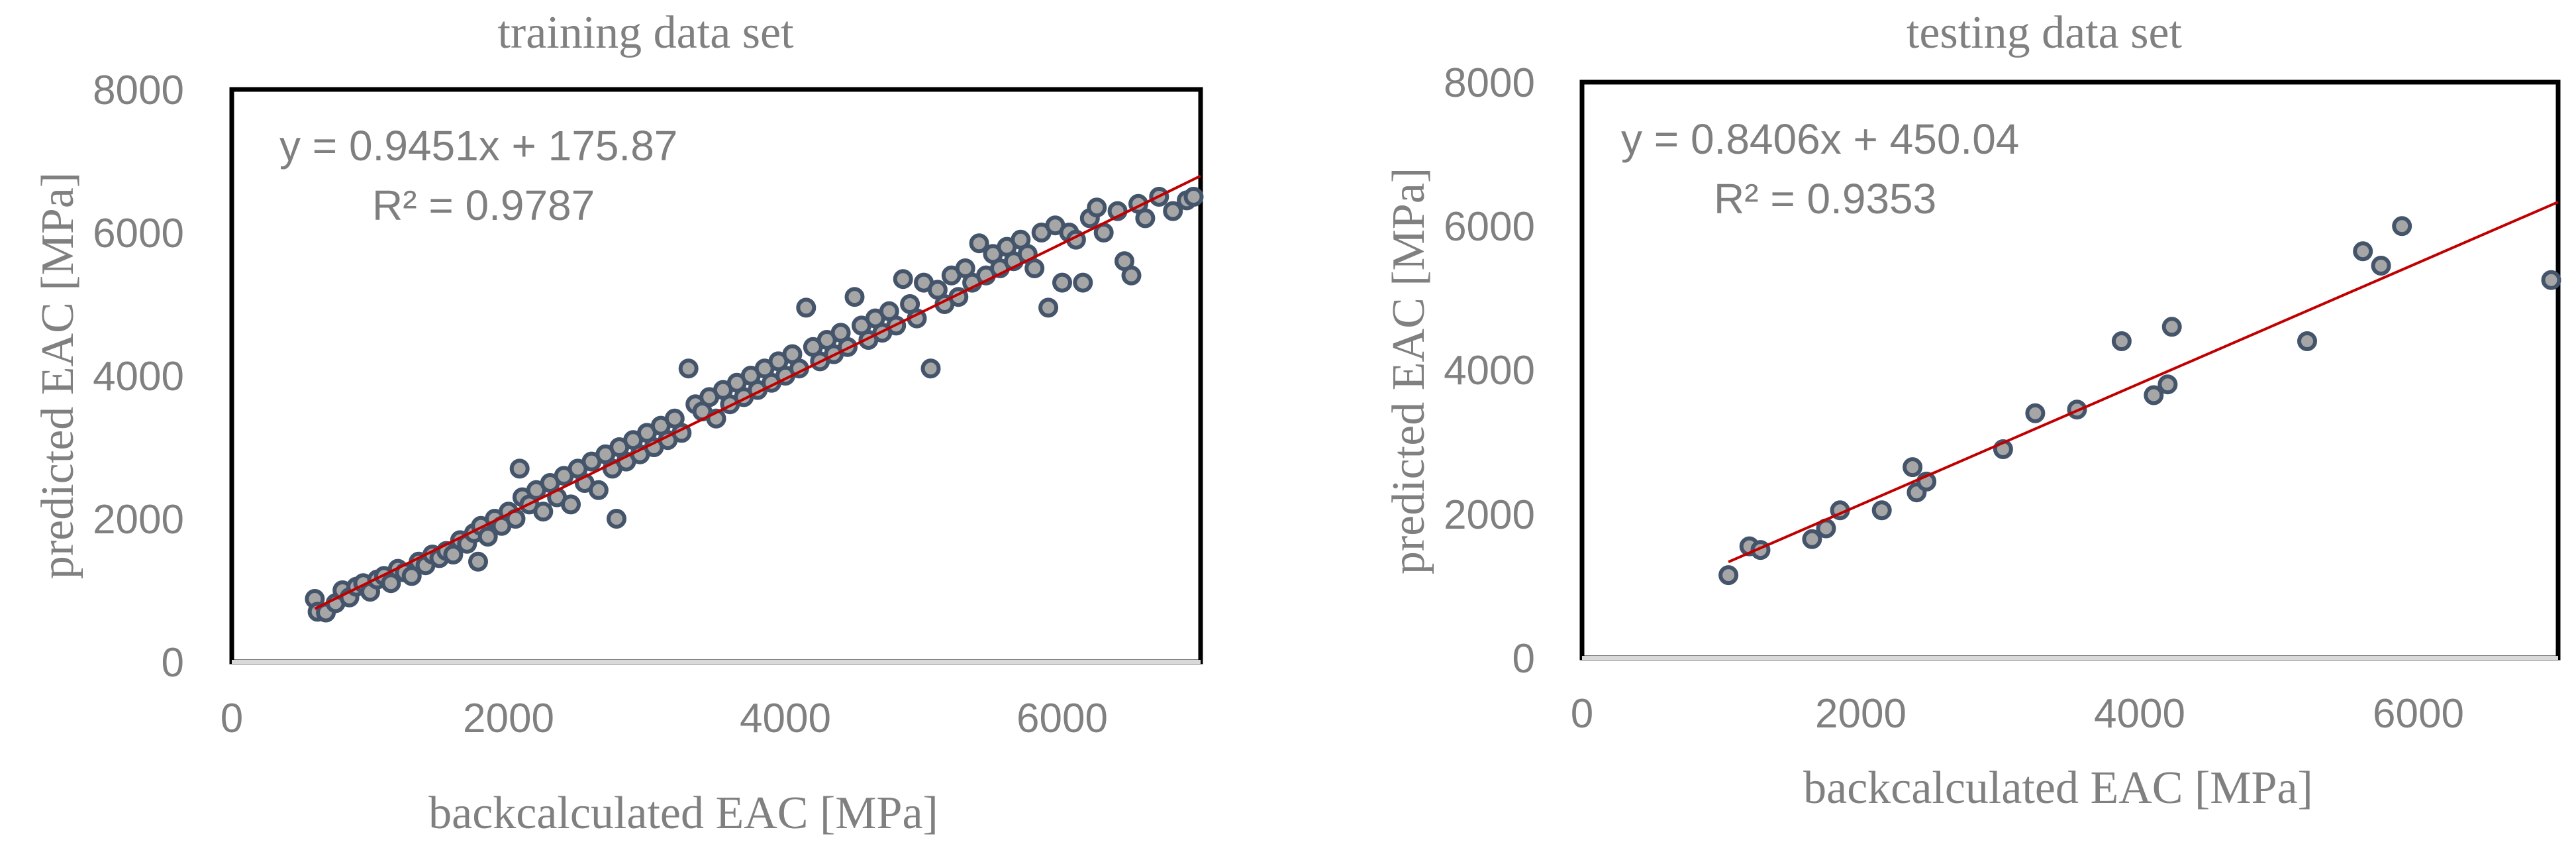 The height and width of the screenshot is (850, 2576). What do you see at coordinates (2143, 382) in the screenshot?
I see `trendline` at bounding box center [2143, 382].